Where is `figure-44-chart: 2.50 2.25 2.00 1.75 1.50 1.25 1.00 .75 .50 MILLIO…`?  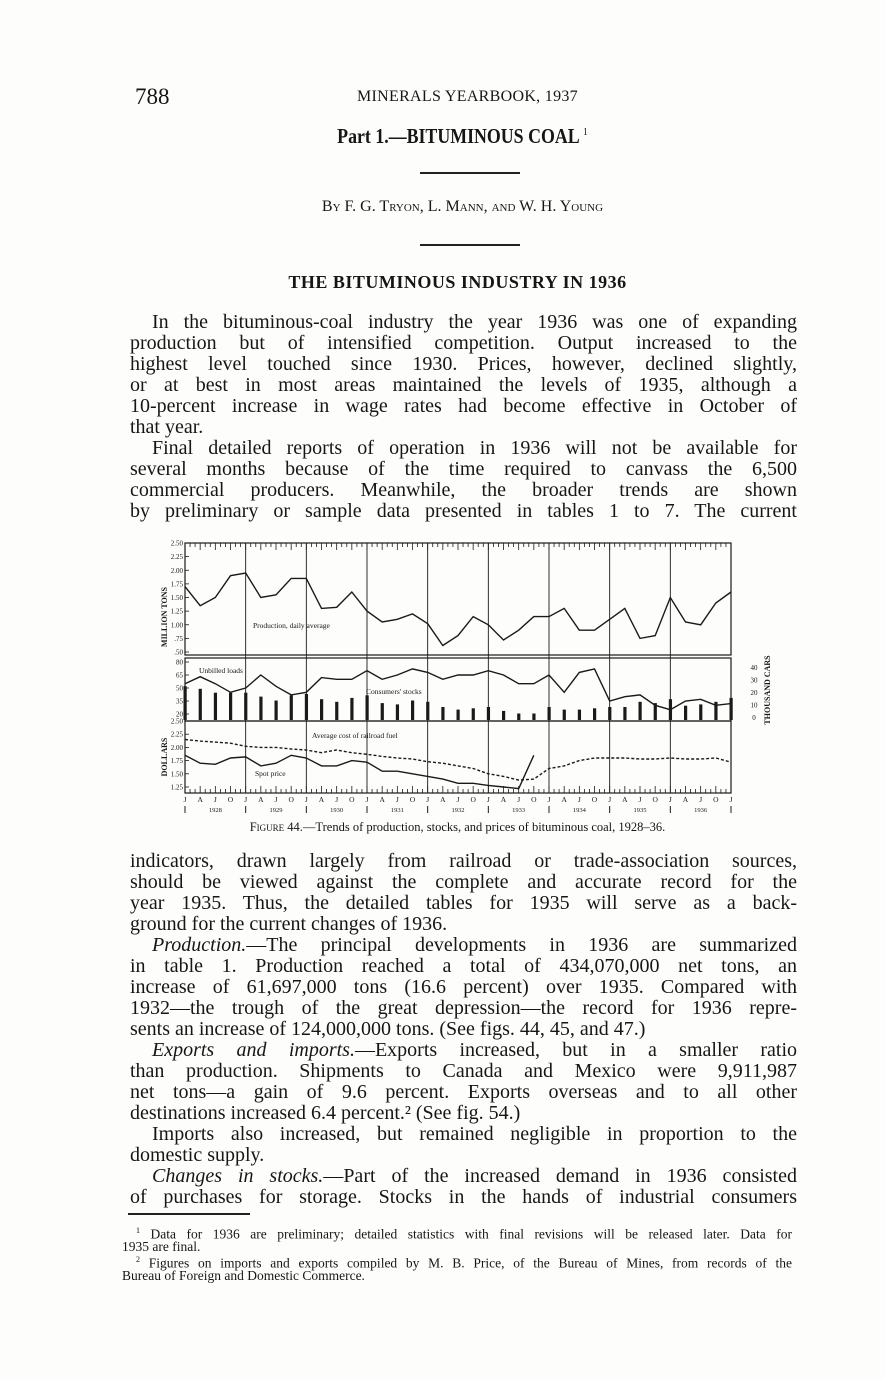 figure-44-chart: 2.50 2.25 2.00 1.75 1.50 1.25 1.00 .75 .50 MILLIO… is located at coordinates (466, 677).